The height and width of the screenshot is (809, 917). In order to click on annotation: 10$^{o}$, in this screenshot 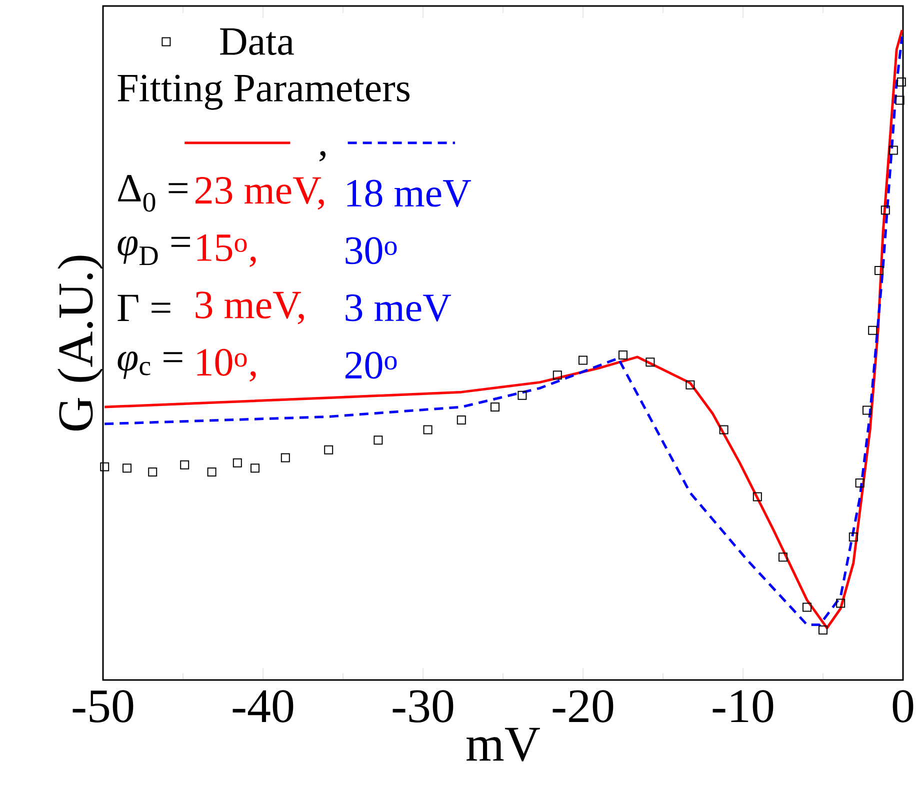, I will do `click(226, 365)`.